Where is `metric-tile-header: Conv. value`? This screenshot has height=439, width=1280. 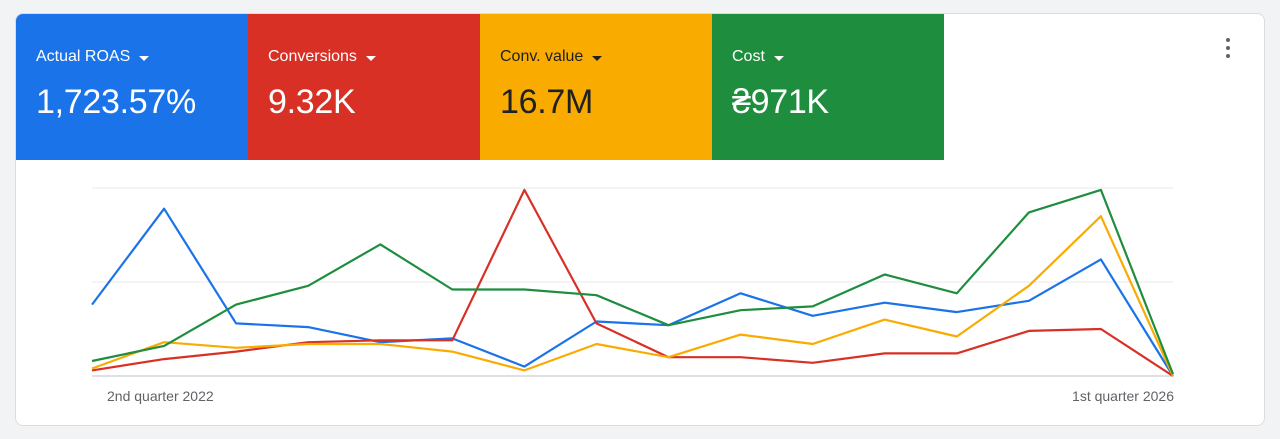 metric-tile-header: Conv. value is located at coordinates (596, 57).